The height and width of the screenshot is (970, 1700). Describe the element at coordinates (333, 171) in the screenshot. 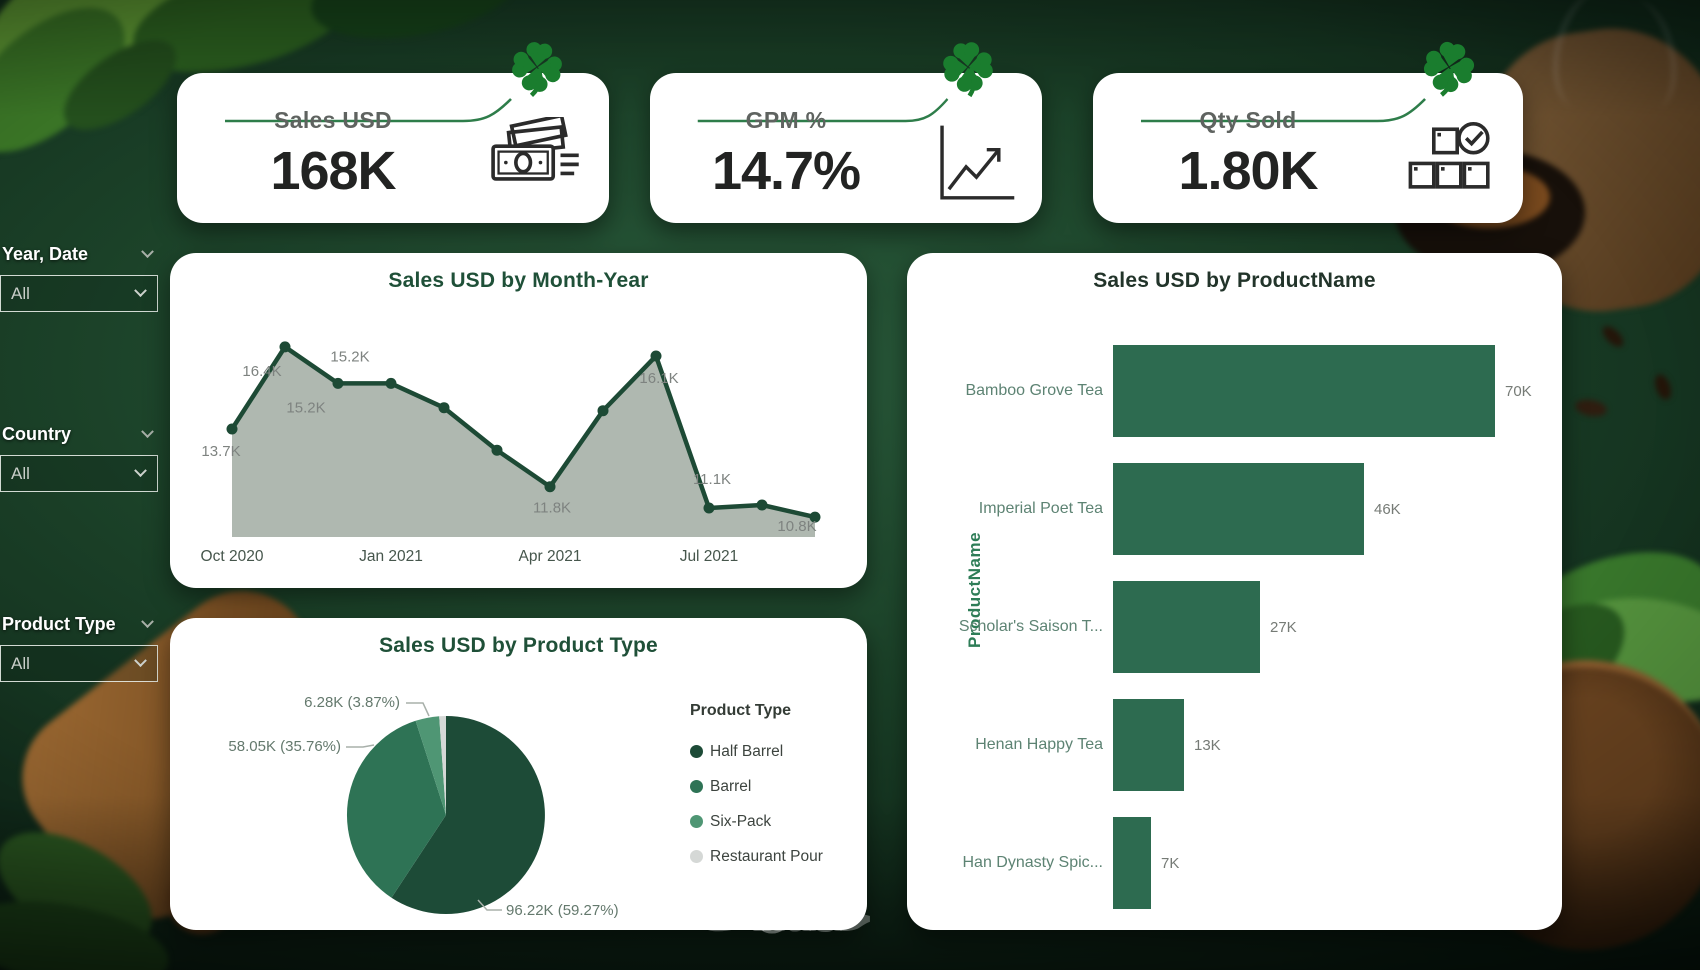

I see `kpi-value: 168K` at that location.